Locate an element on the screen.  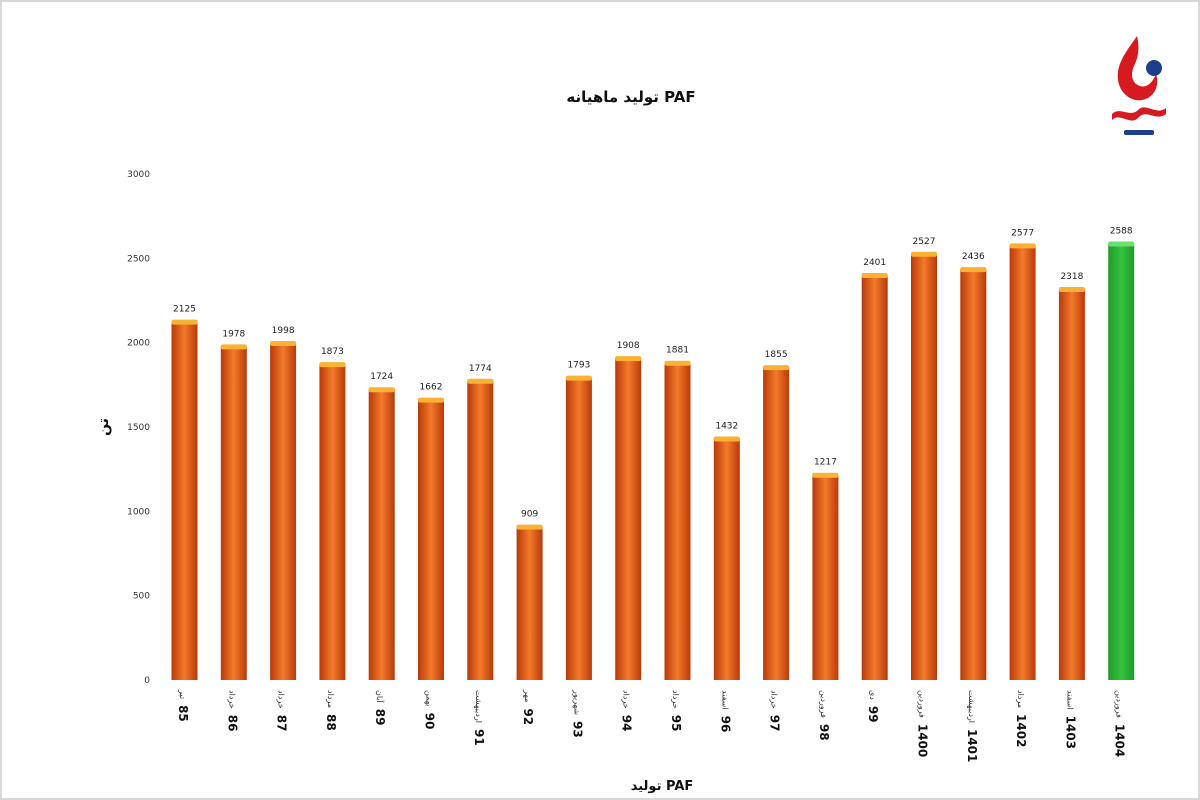
x-tick-label: مهر 92 is located at coordinates (528, 707).